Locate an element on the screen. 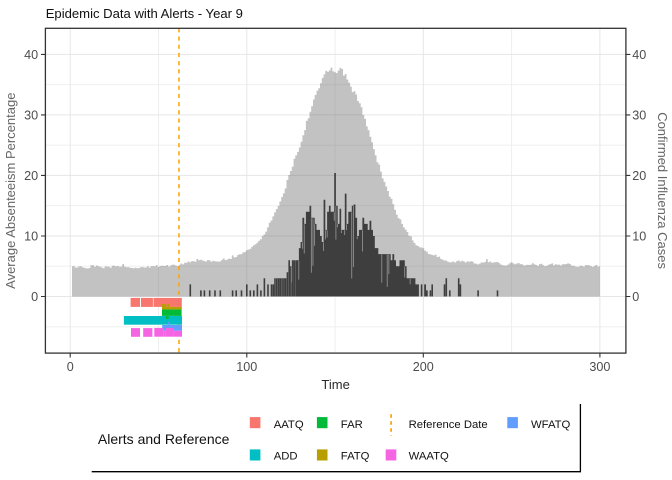 The image size is (672, 480). svg-text: WFATQ is located at coordinates (551, 425).